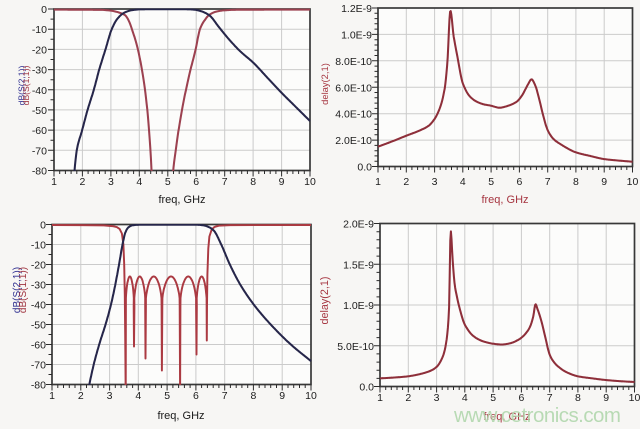 The width and height of the screenshot is (640, 429). What do you see at coordinates (355, 347) in the screenshot?
I see `svg-text: 5.0E-10` at bounding box center [355, 347].